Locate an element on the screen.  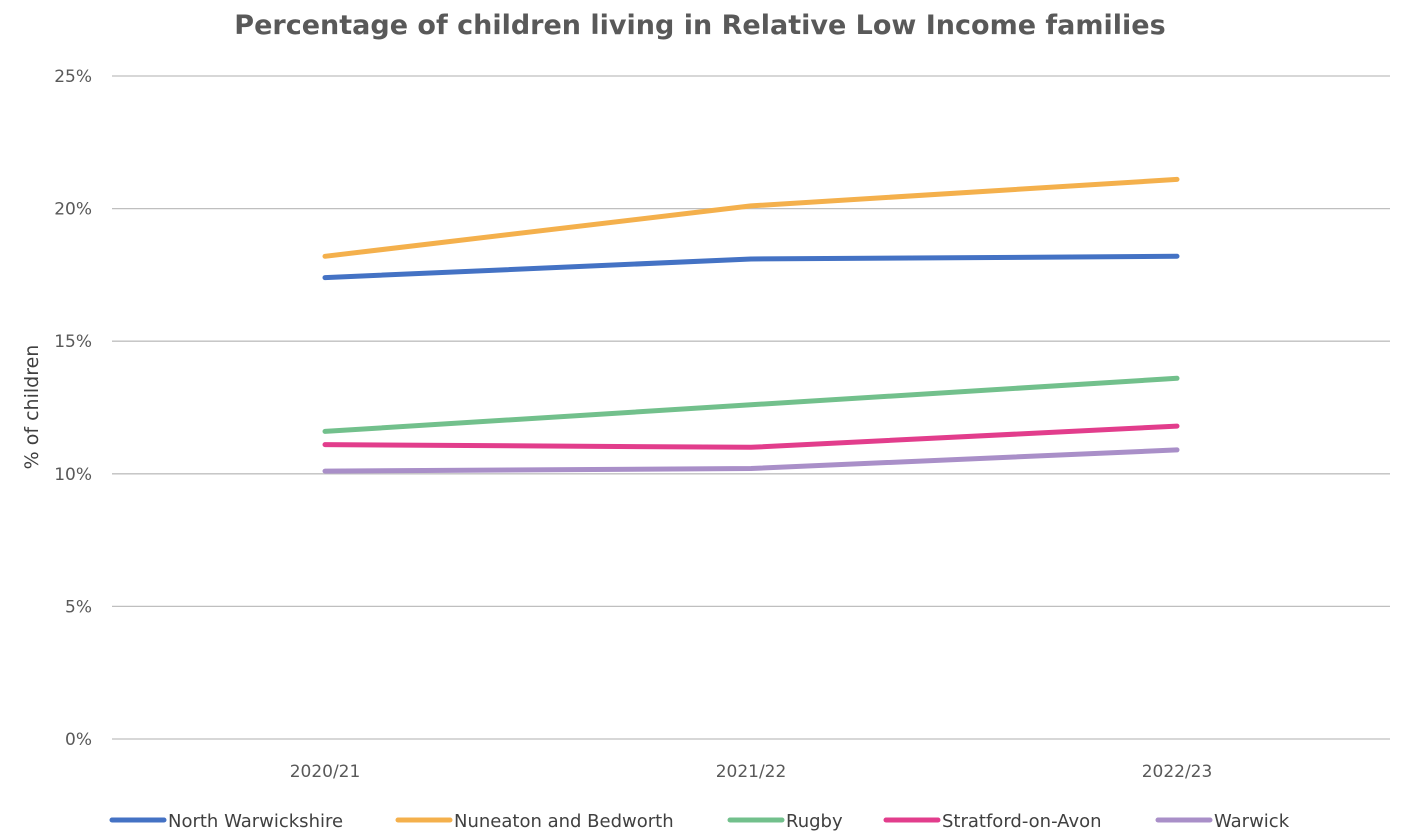
y-tick-label: 20% is located at coordinates (73, 210).